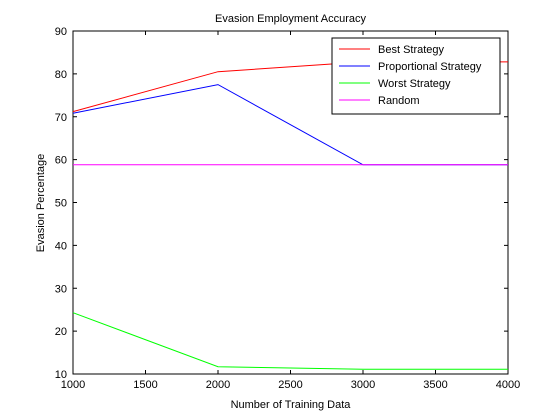 This screenshot has height=420, width=560. Describe the element at coordinates (399, 101) in the screenshot. I see `legend-label: Random` at that location.